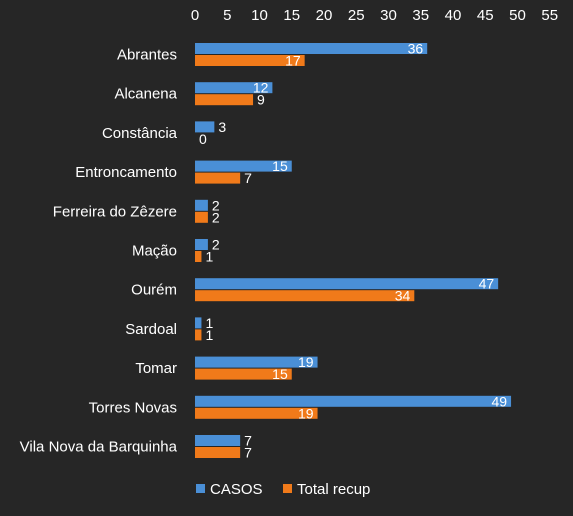 The image size is (573, 516). I want to click on legend-label: Total recup, so click(333, 489).